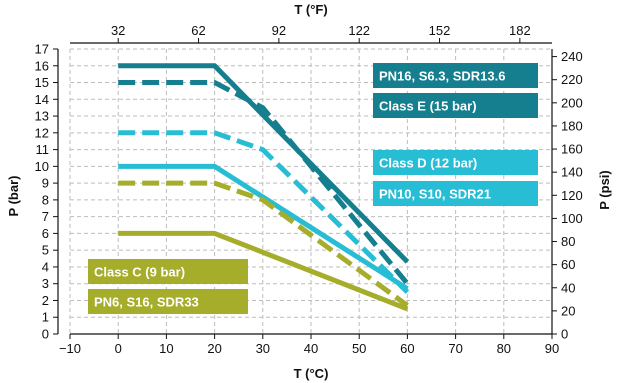 The height and width of the screenshot is (383, 617). What do you see at coordinates (42, 99) in the screenshot?
I see `y-tick-label-bar: 14` at bounding box center [42, 99].